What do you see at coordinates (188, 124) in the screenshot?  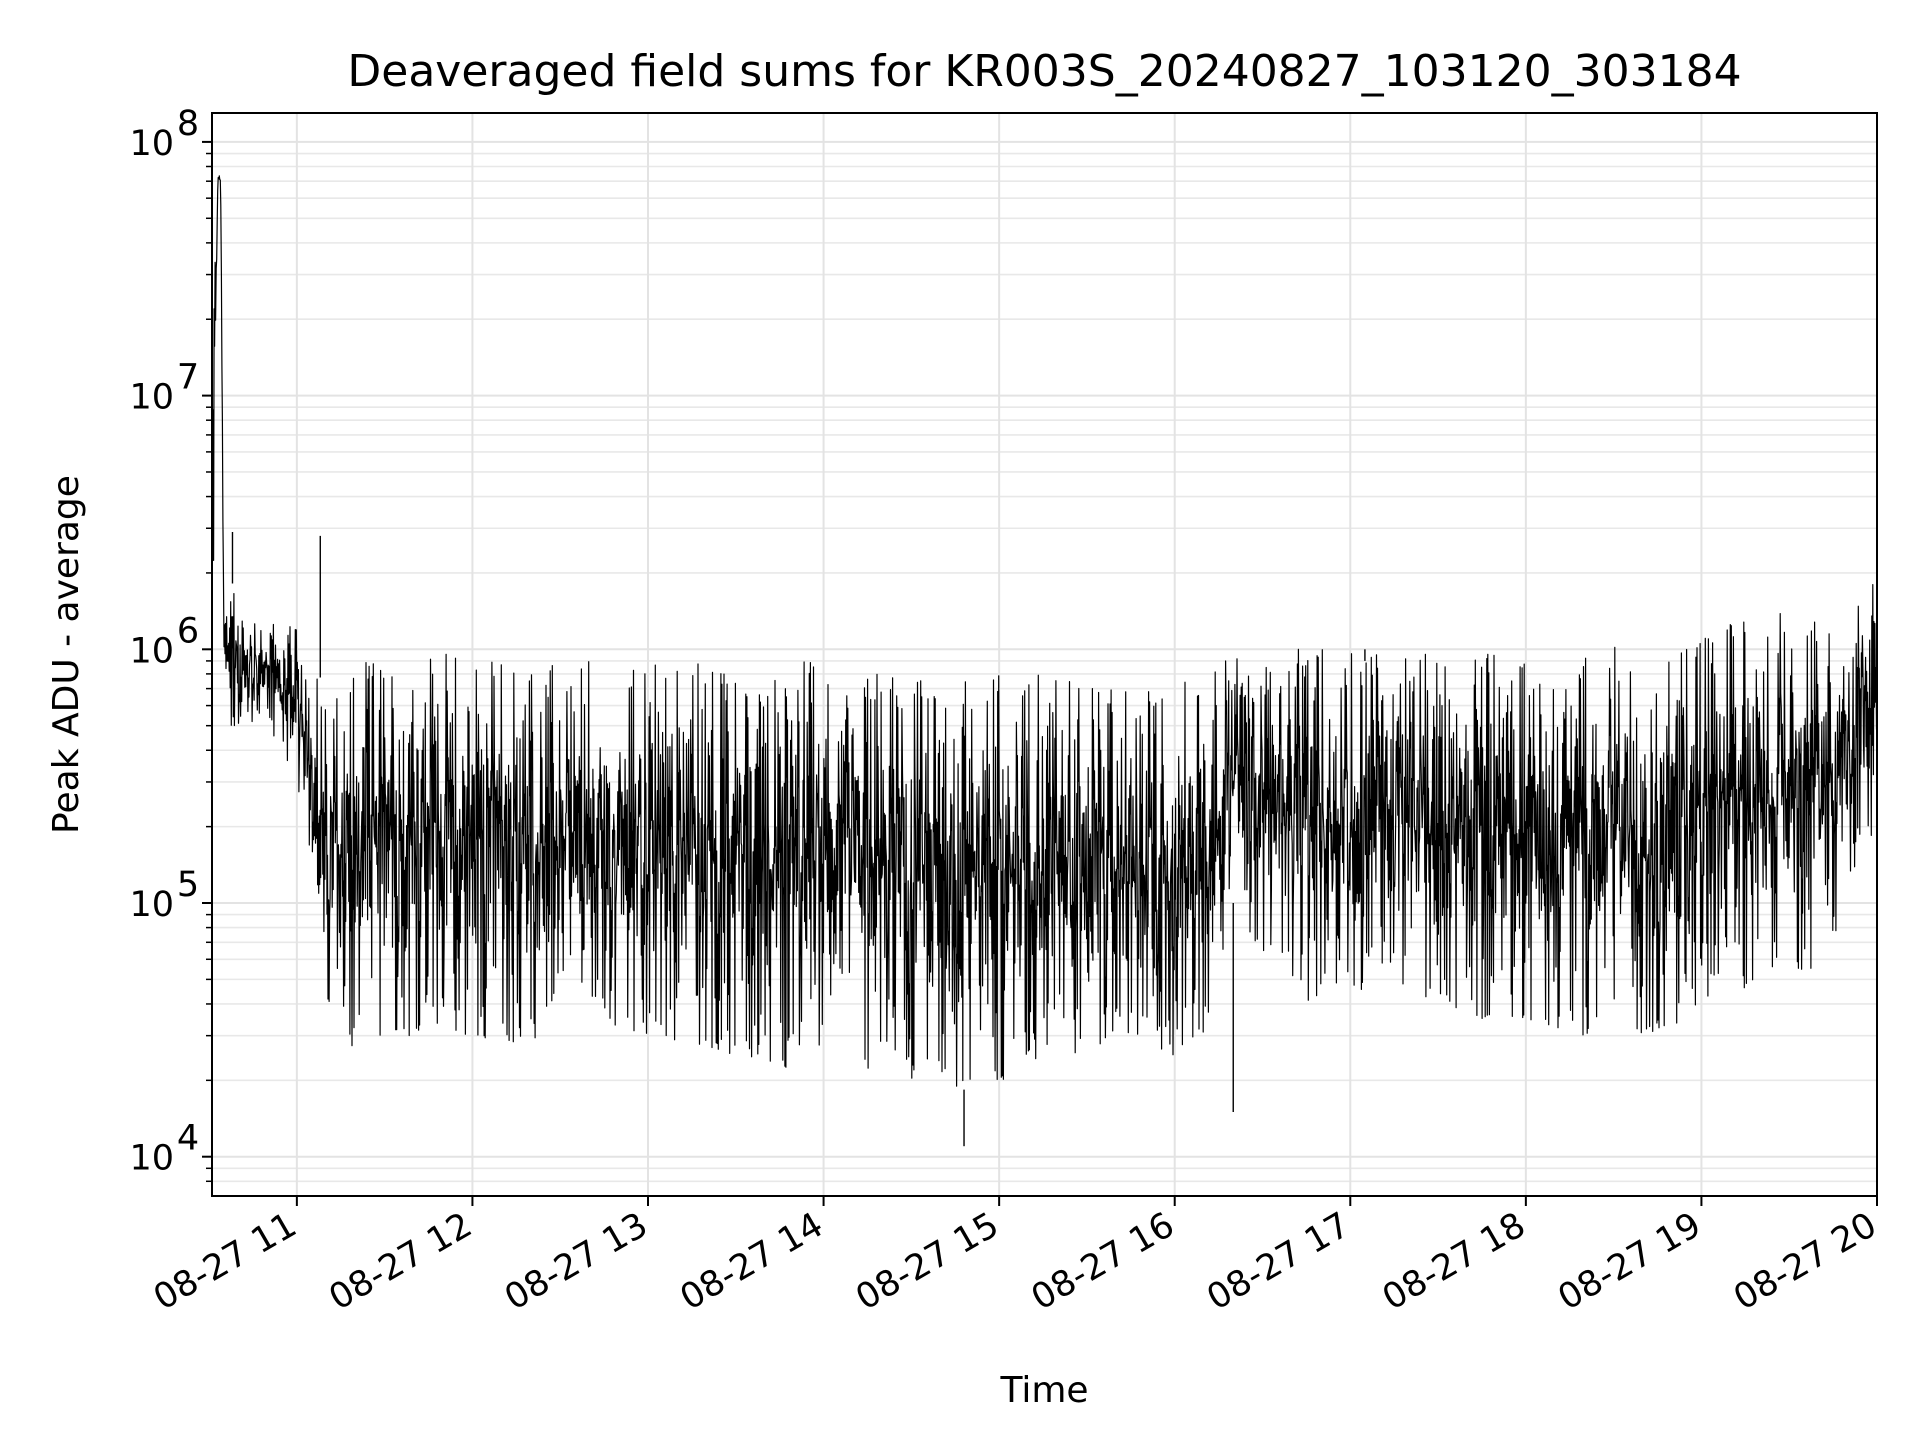 I see `y-tick-exponent: 8` at bounding box center [188, 124].